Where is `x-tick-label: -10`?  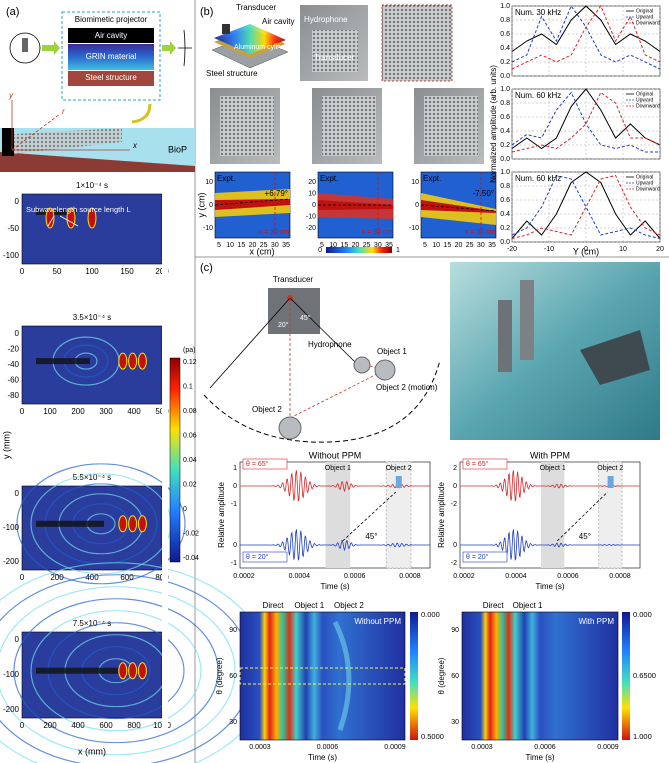
x-tick-label: -10 is located at coordinates (549, 249).